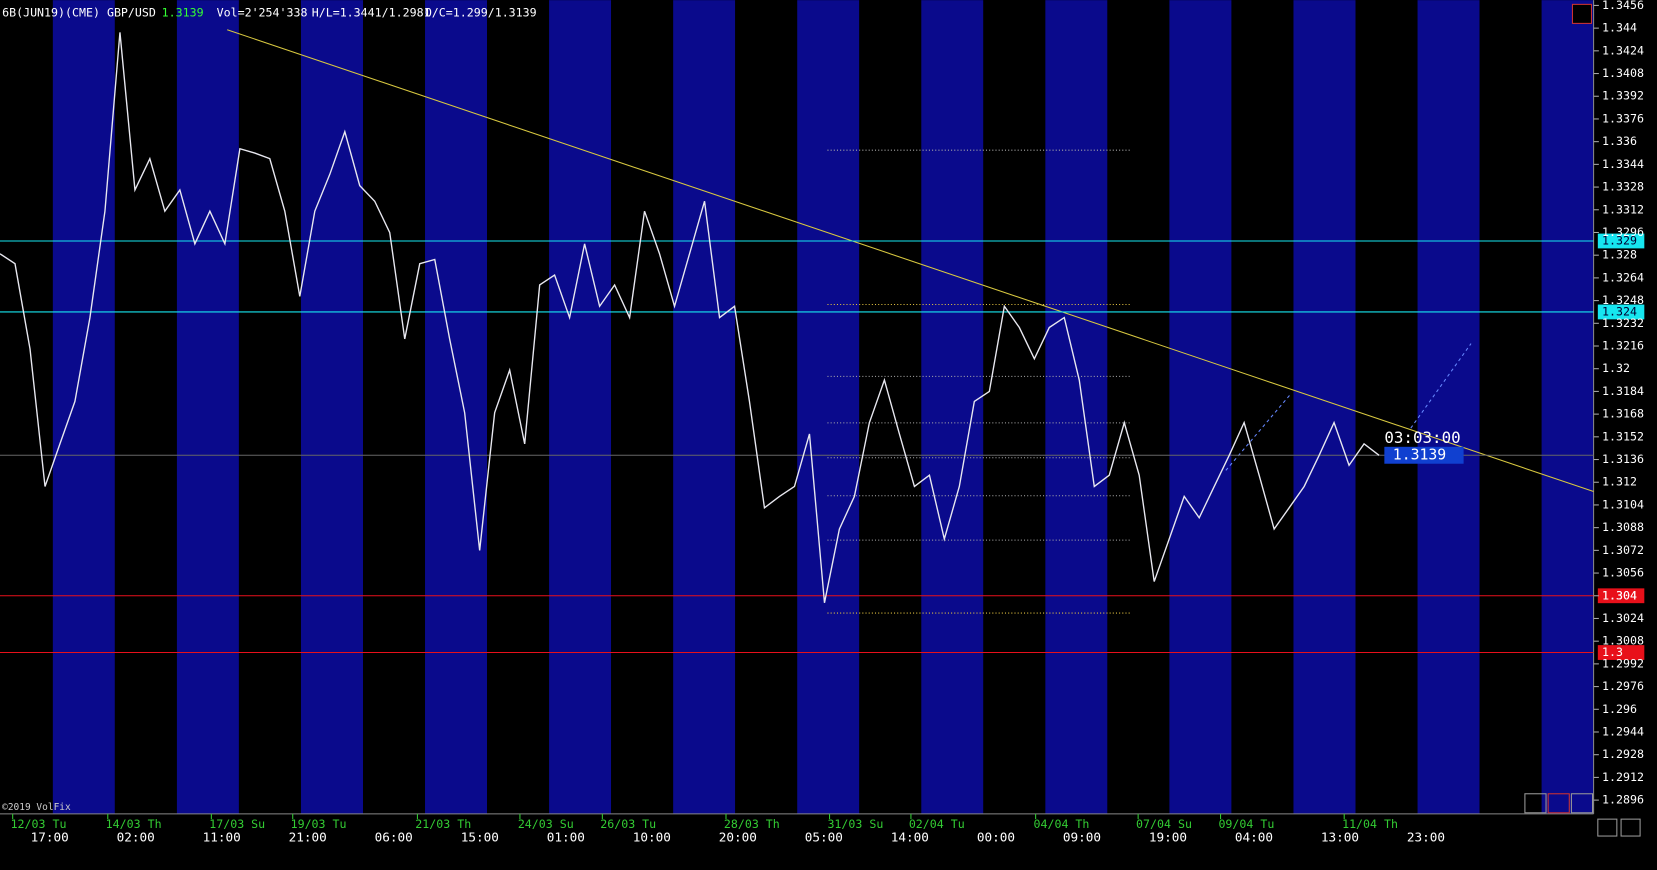 The height and width of the screenshot is (870, 1657). I want to click on price-tick-label: 1.3392, so click(1623, 96).